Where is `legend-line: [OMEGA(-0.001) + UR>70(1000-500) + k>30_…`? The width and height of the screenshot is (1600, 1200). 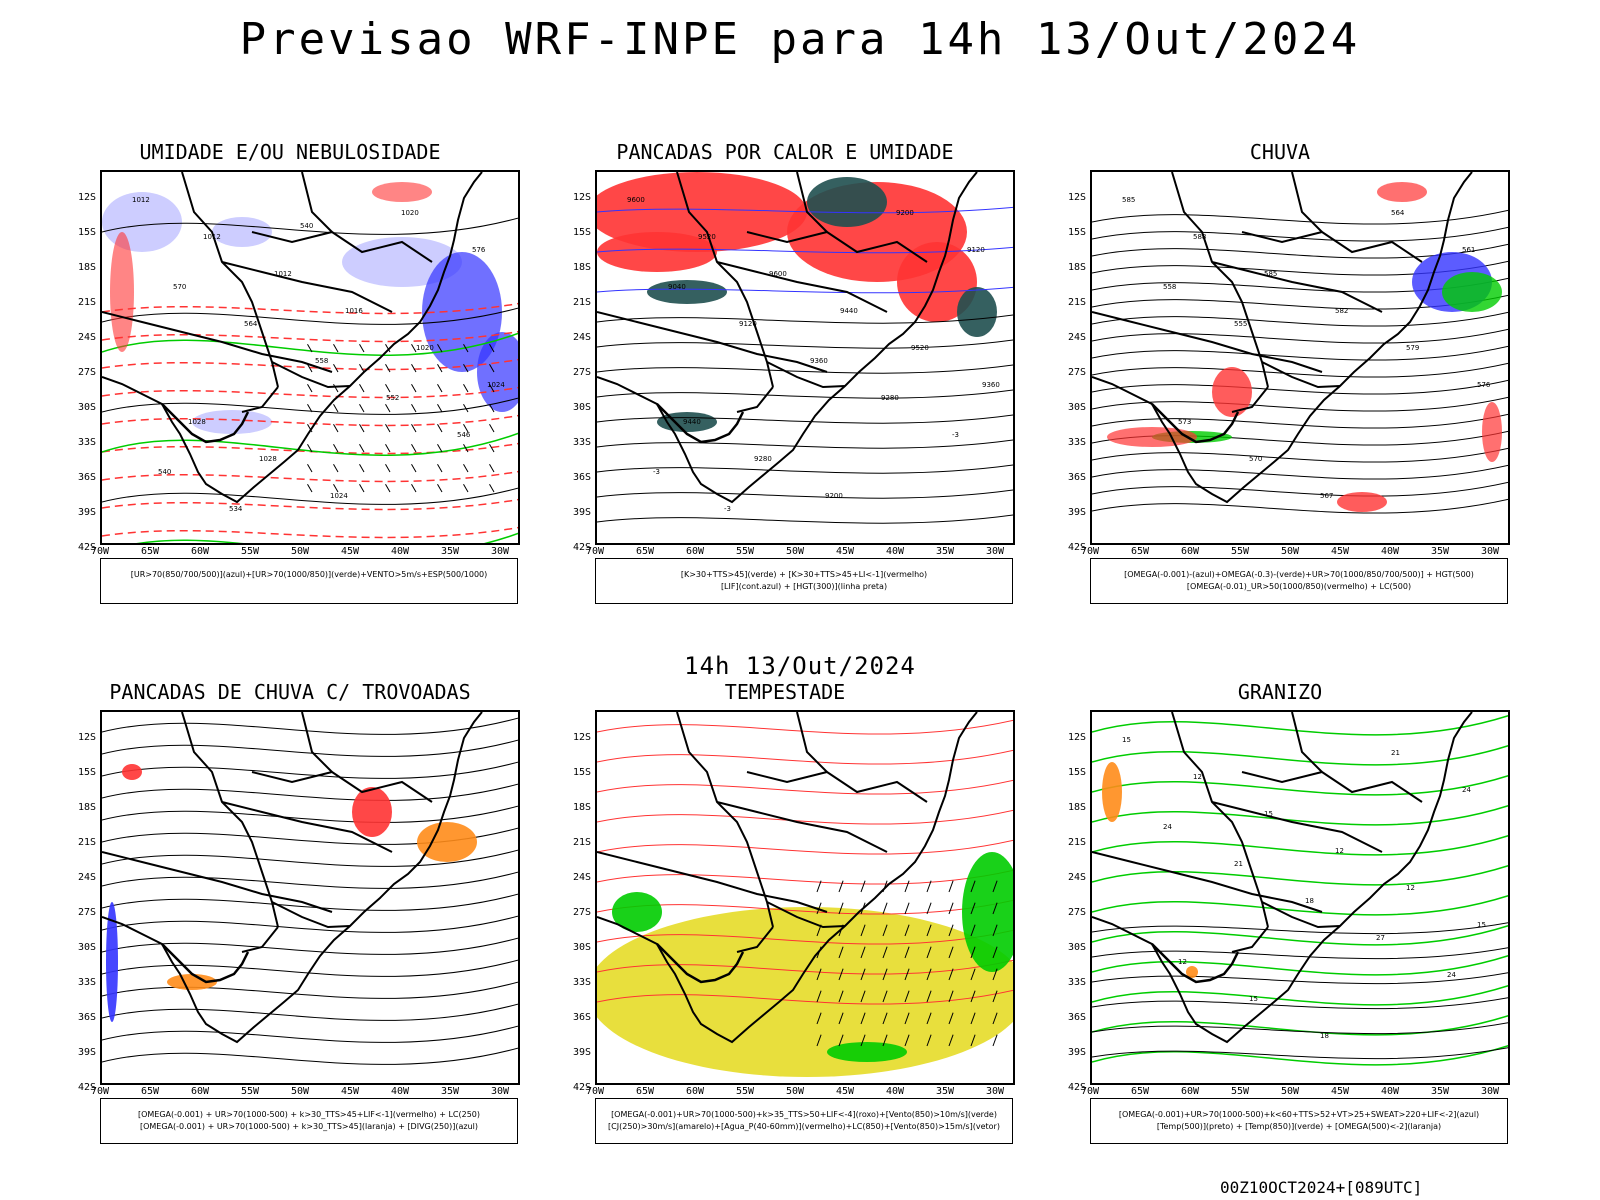 legend-line: [OMEGA(-0.001) + UR>70(1000-500) + k>30_… is located at coordinates (309, 1126).